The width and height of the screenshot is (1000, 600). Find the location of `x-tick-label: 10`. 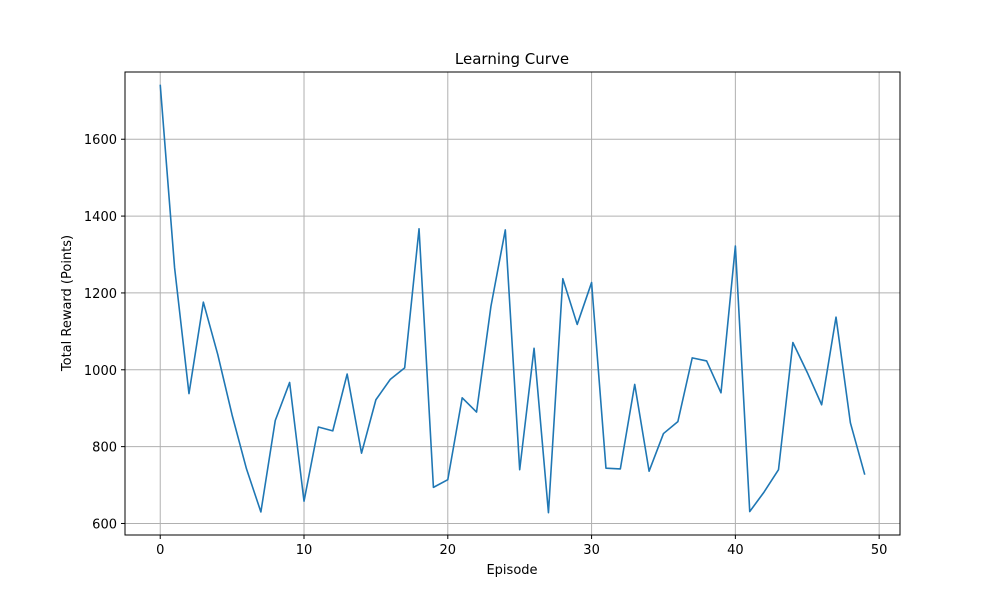

x-tick-label: 10 is located at coordinates (304, 550).